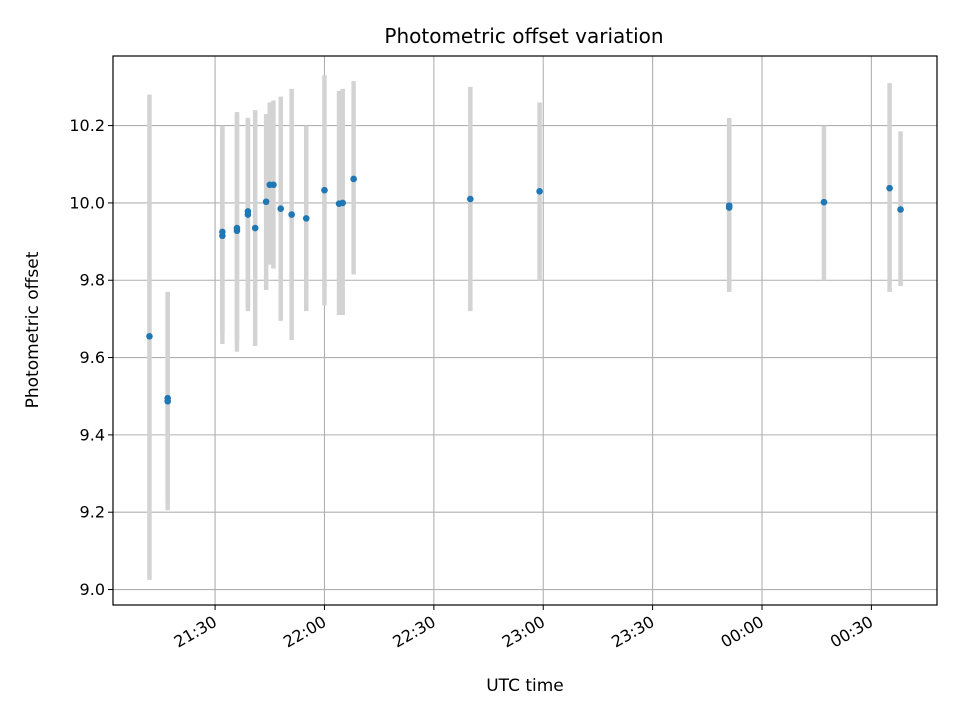 The width and height of the screenshot is (960, 720). What do you see at coordinates (523, 36) in the screenshot?
I see `chart-title: Photometric offset variation` at bounding box center [523, 36].